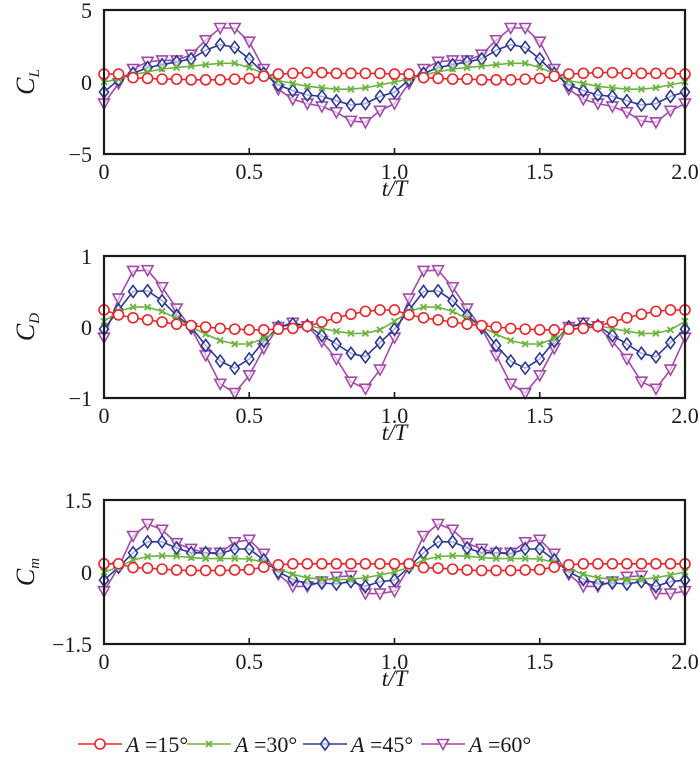  What do you see at coordinates (381, 744) in the screenshot?
I see `legend-label: A =45°` at bounding box center [381, 744].